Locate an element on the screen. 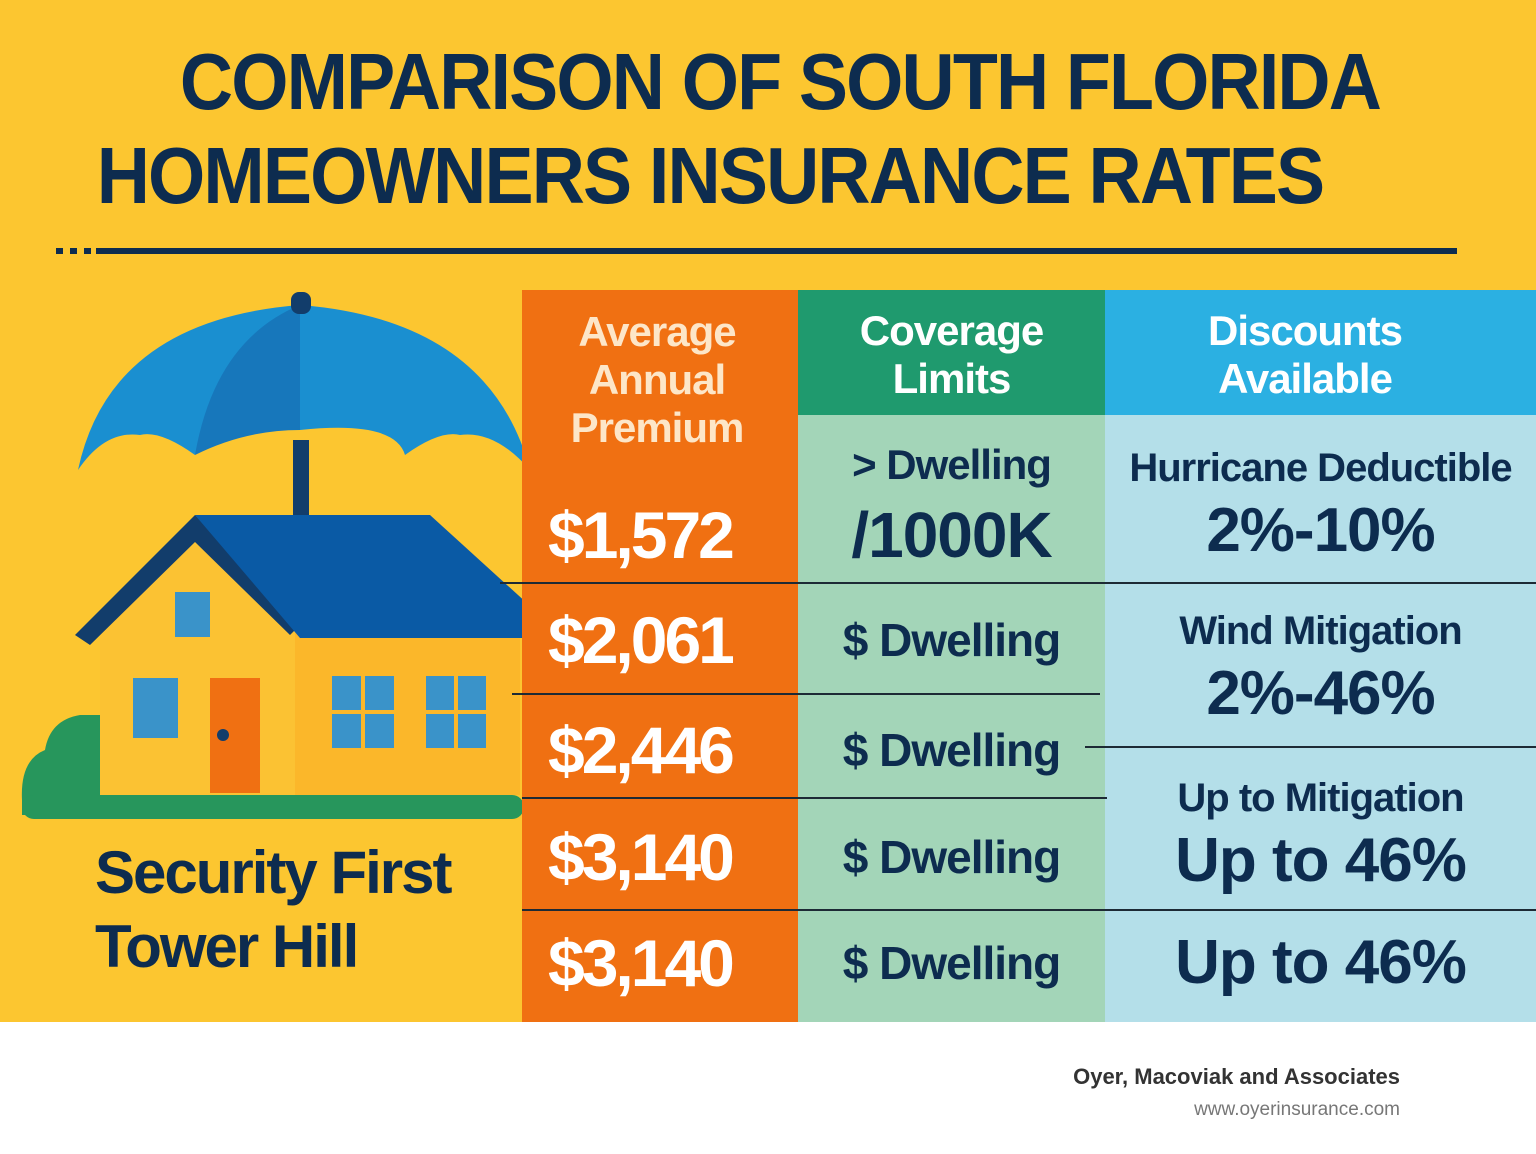  header-premium-line: Annual is located at coordinates (657, 379).